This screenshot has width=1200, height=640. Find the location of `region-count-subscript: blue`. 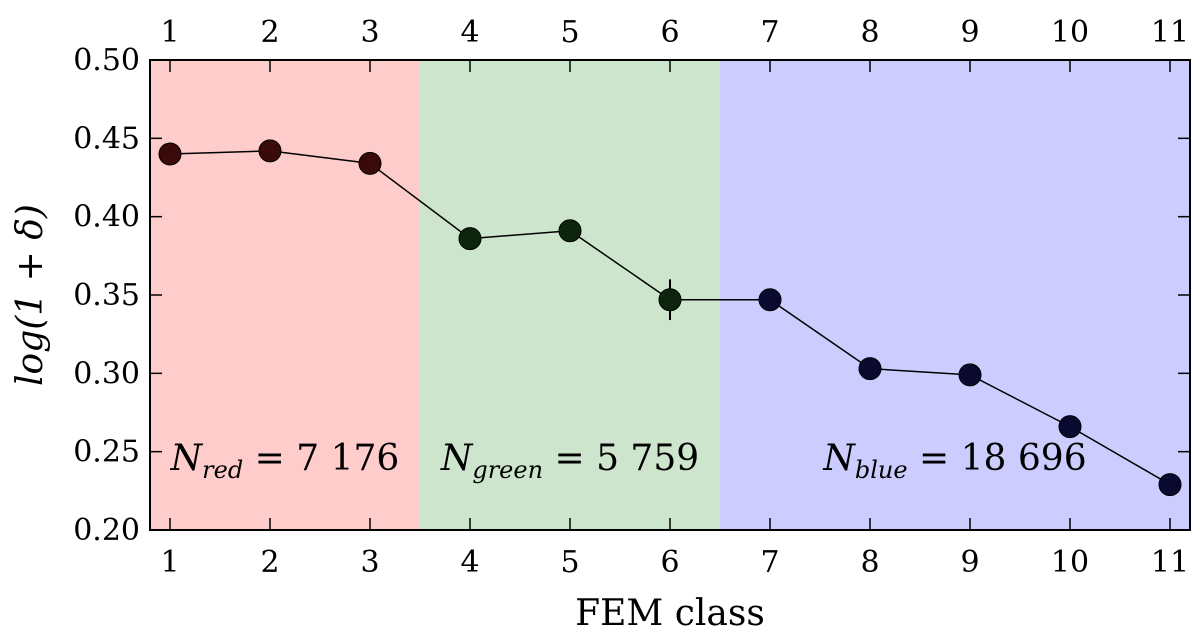

region-count-subscript: blue is located at coordinates (881, 470).